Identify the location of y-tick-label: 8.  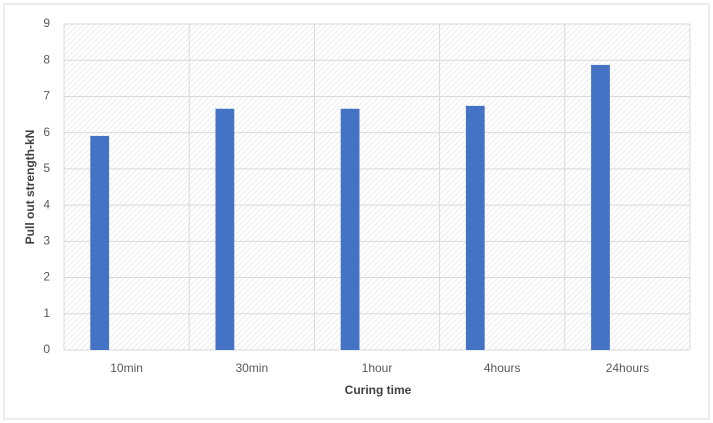
(46, 59).